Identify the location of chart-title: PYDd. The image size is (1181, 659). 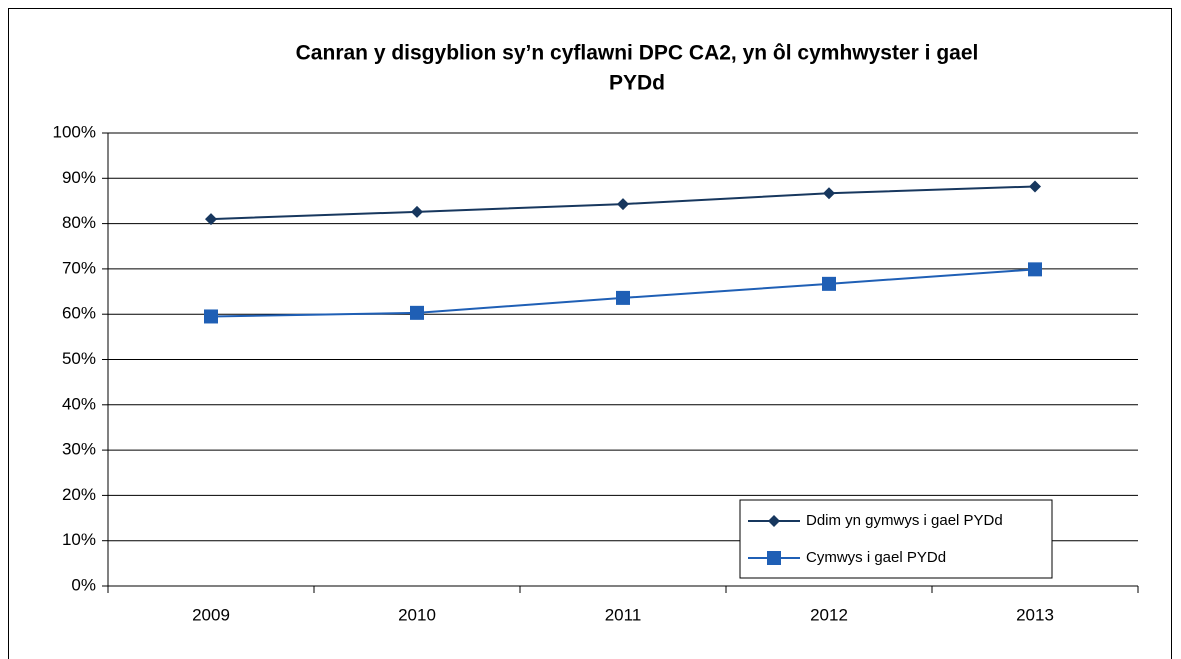
(637, 83).